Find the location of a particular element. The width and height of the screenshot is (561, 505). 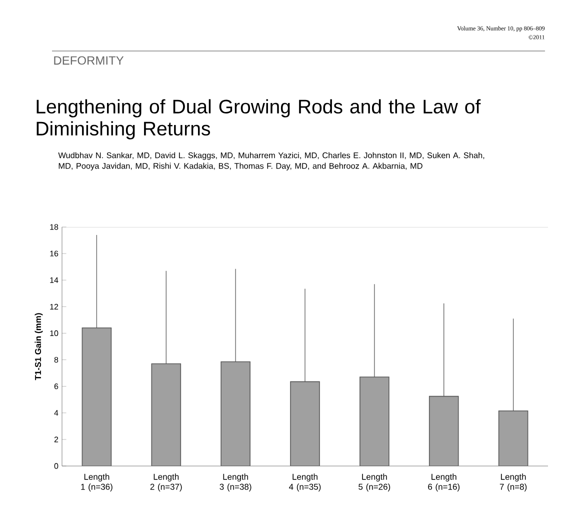

y-tick-label: 4 is located at coordinates (56, 413).